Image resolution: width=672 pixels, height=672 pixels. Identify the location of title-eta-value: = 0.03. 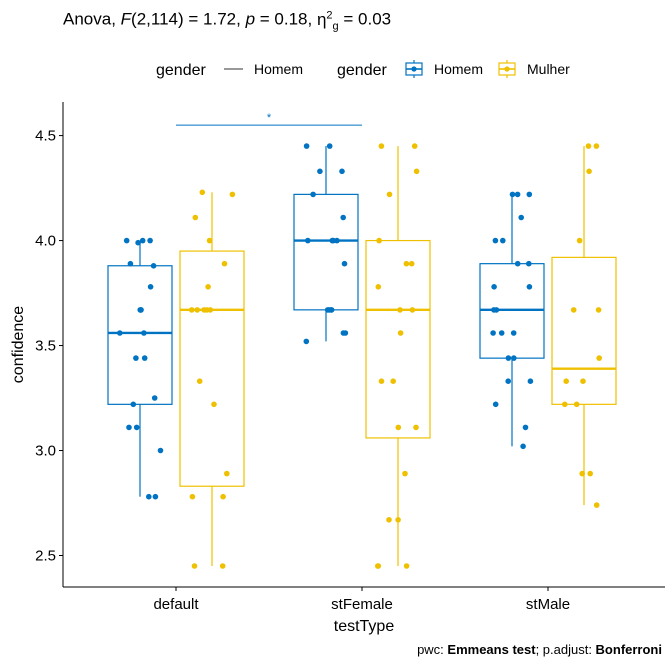
(365, 19).